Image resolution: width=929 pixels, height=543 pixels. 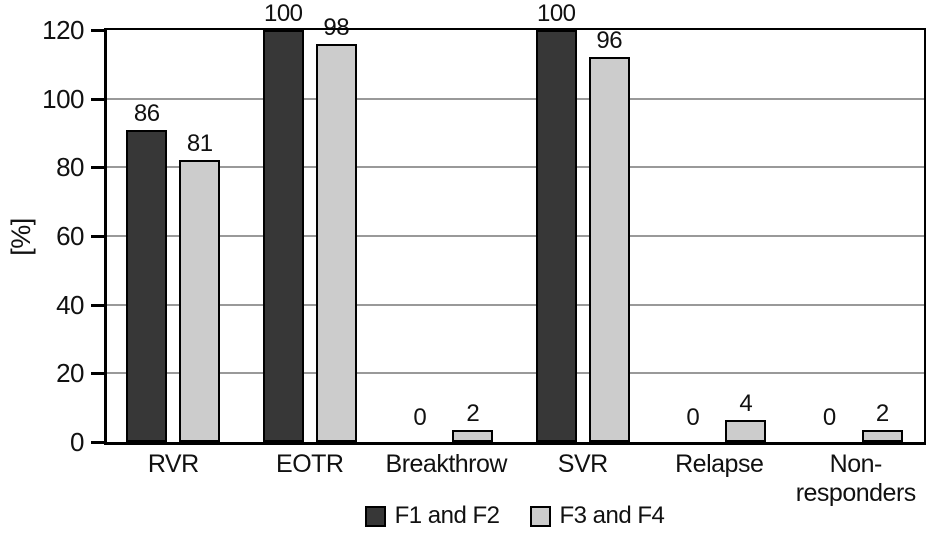 I want to click on y-tick-label: 120, so click(x=63, y=30).